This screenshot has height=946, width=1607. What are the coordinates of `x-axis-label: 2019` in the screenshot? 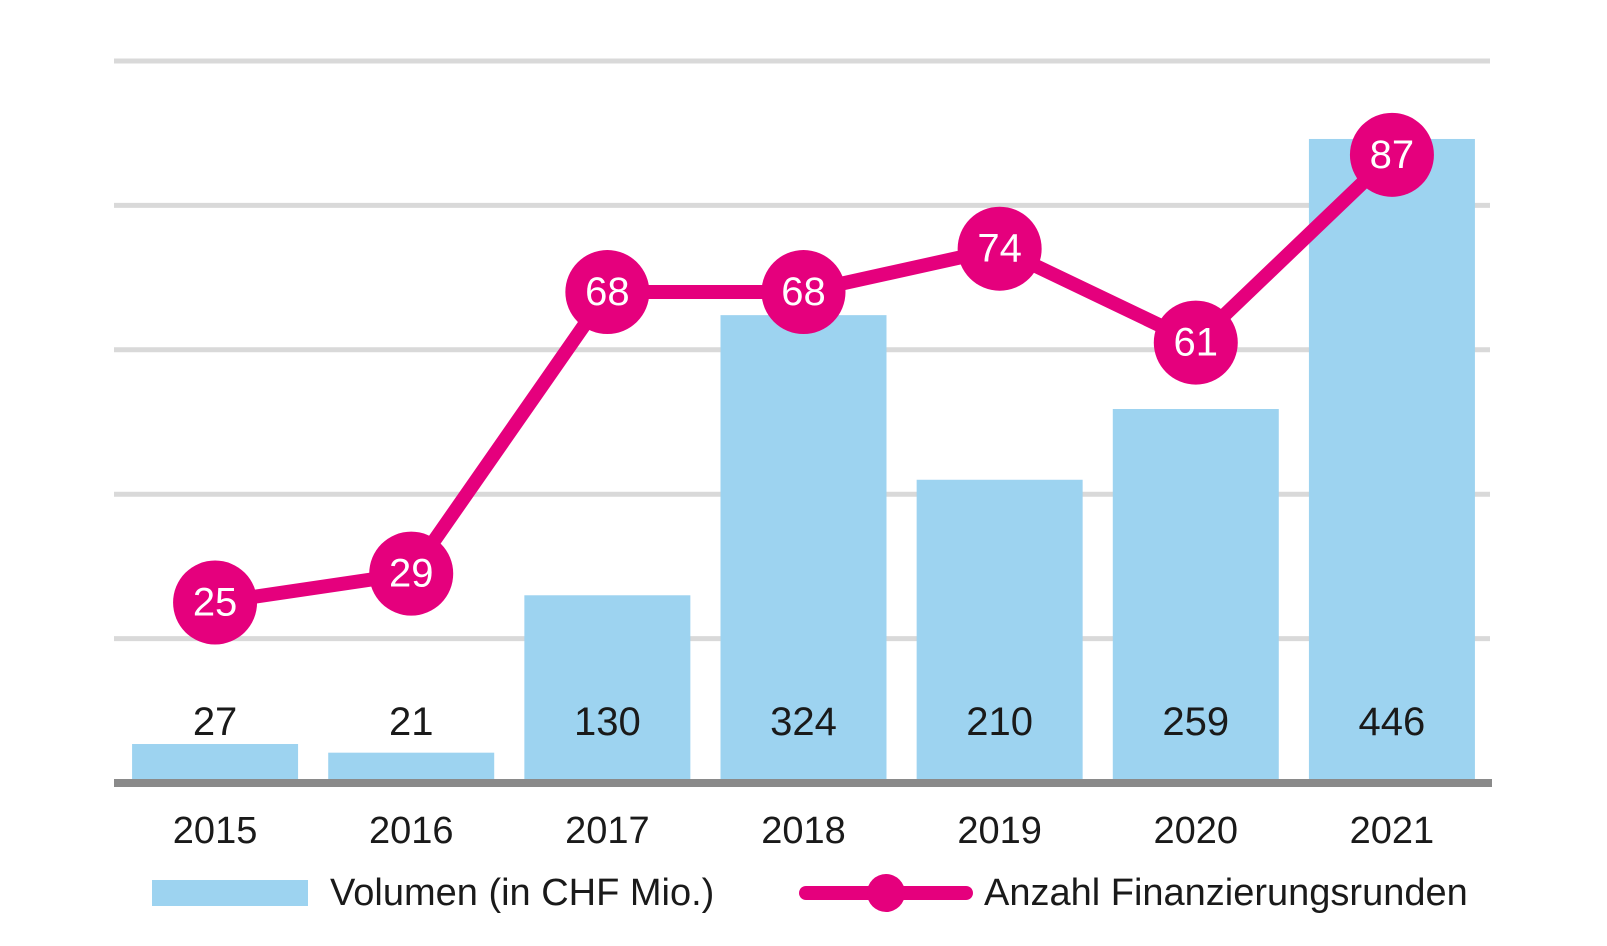 It's located at (999, 831).